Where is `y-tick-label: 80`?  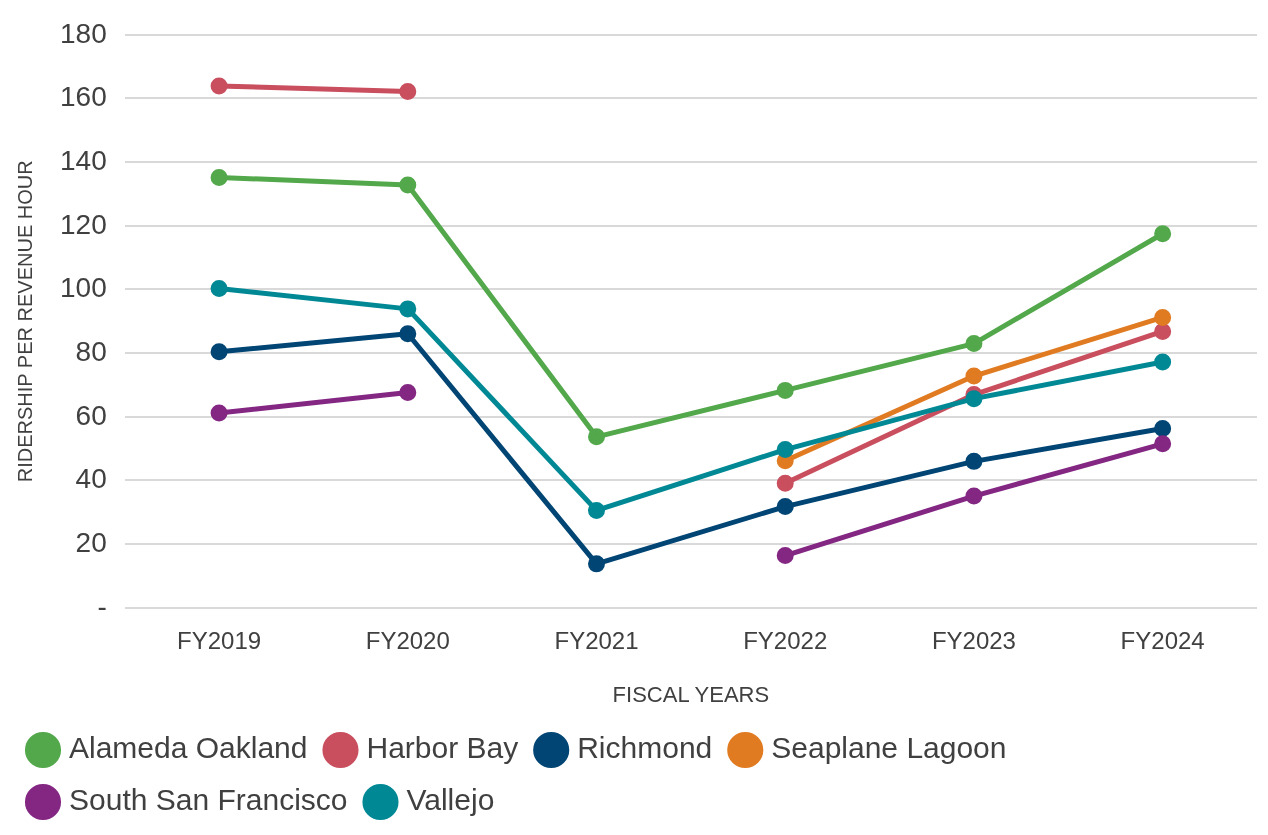 y-tick-label: 80 is located at coordinates (91, 351).